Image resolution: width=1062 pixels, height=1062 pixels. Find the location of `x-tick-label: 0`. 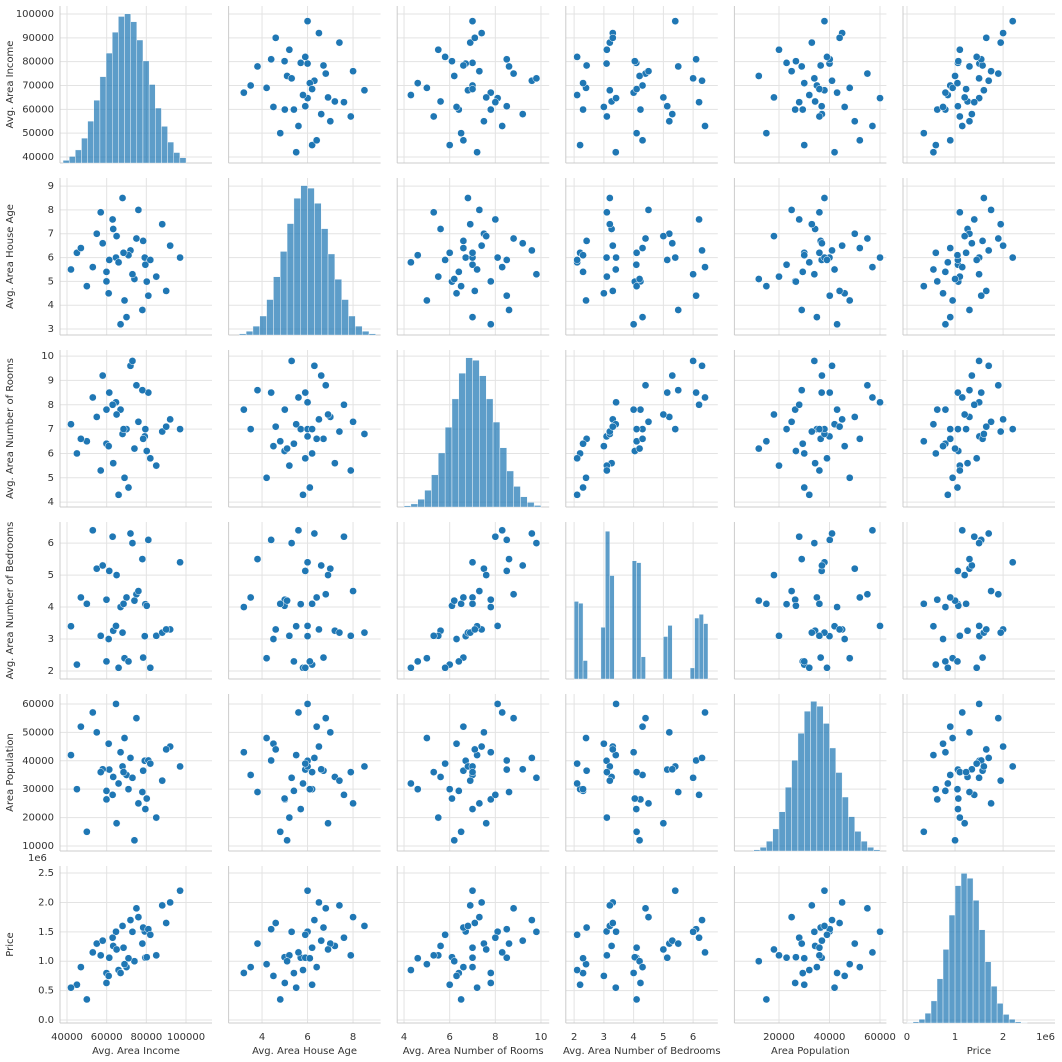

x-tick-label: 0 is located at coordinates (907, 1037).